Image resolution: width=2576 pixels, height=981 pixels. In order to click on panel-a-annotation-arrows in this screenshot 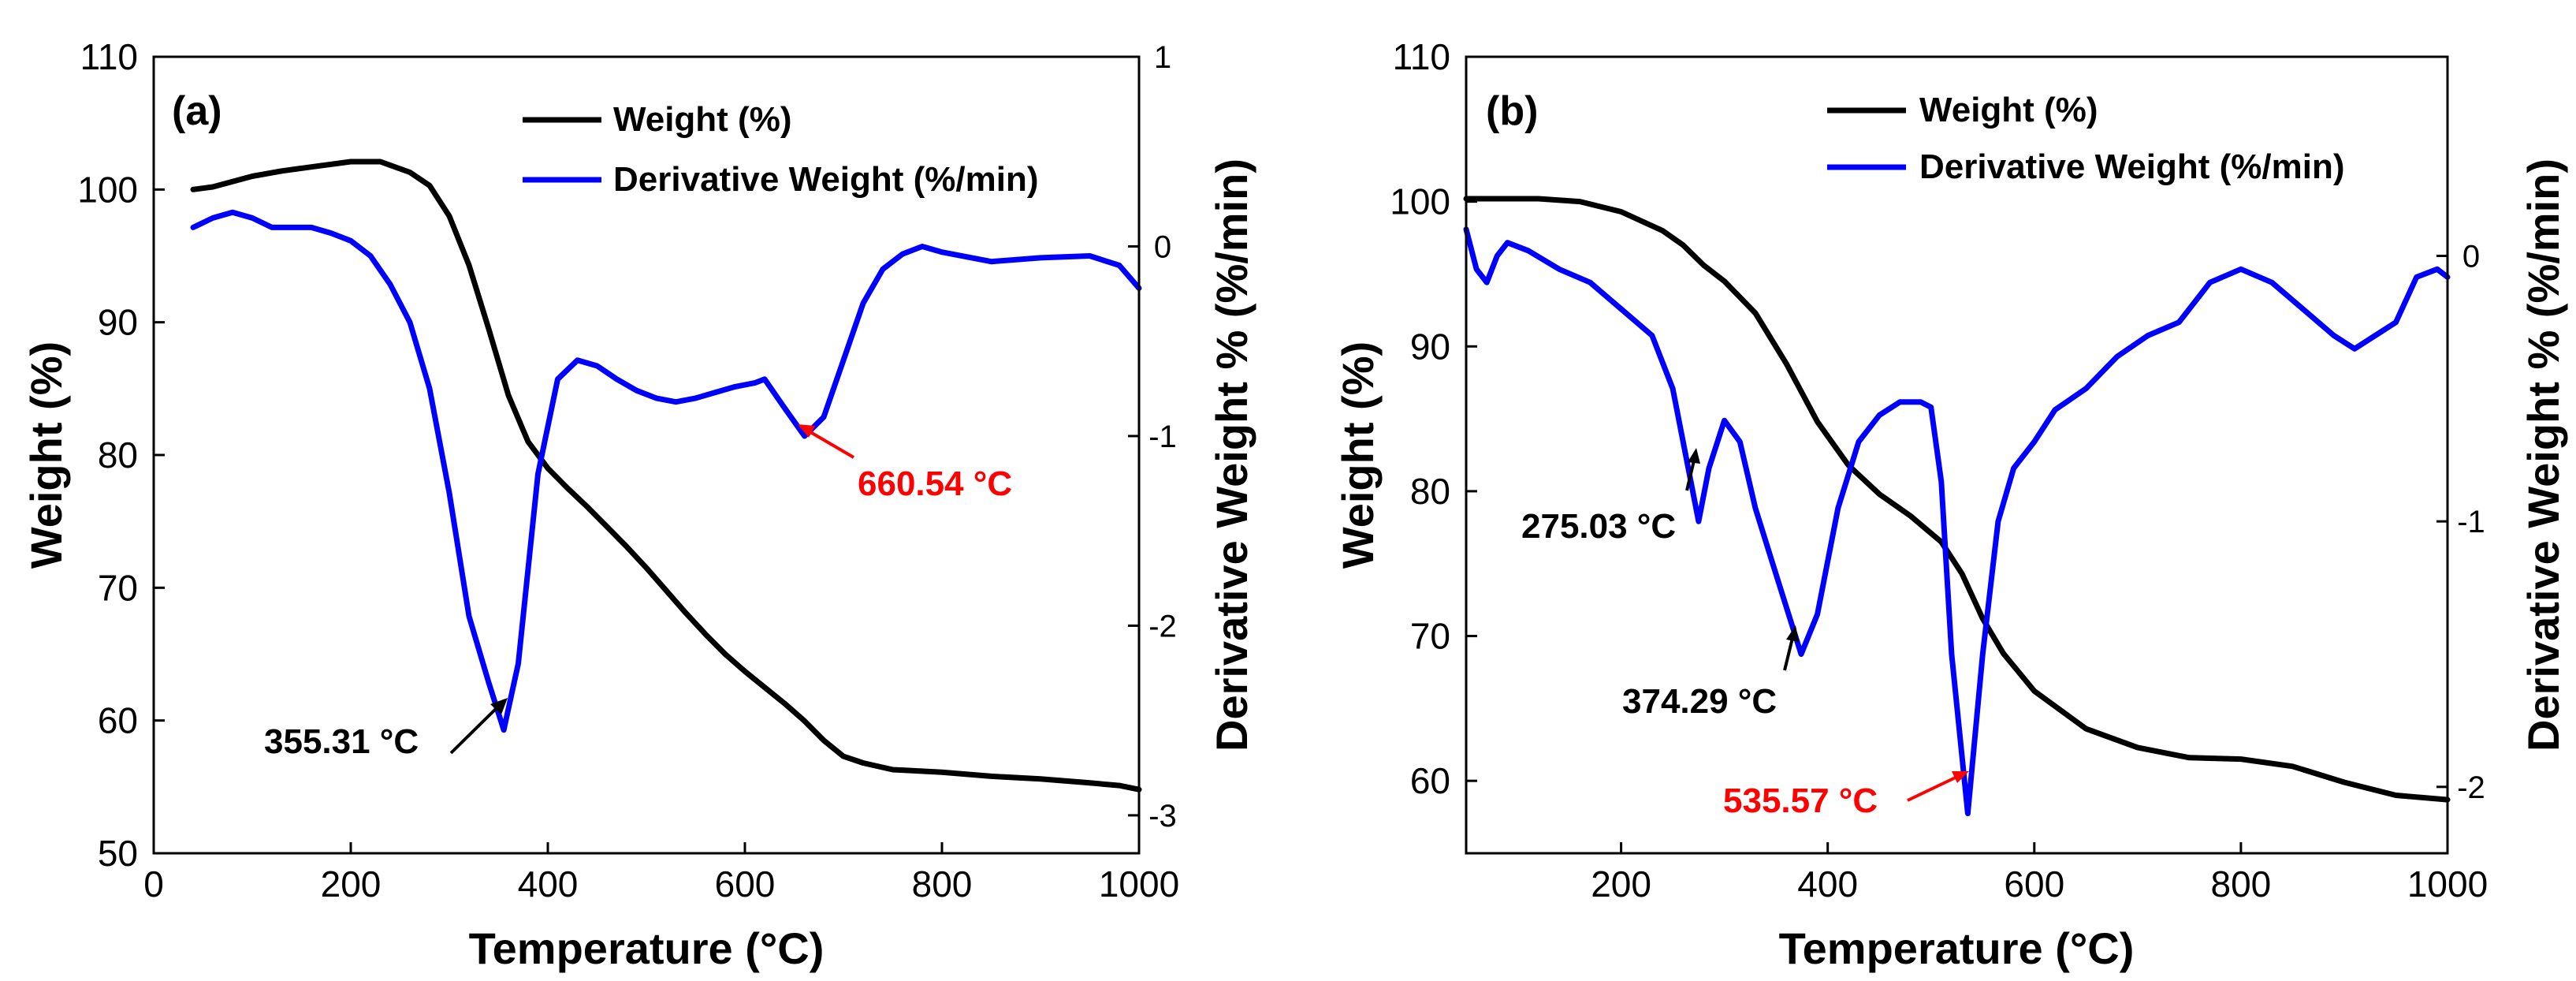, I will do `click(652, 589)`.